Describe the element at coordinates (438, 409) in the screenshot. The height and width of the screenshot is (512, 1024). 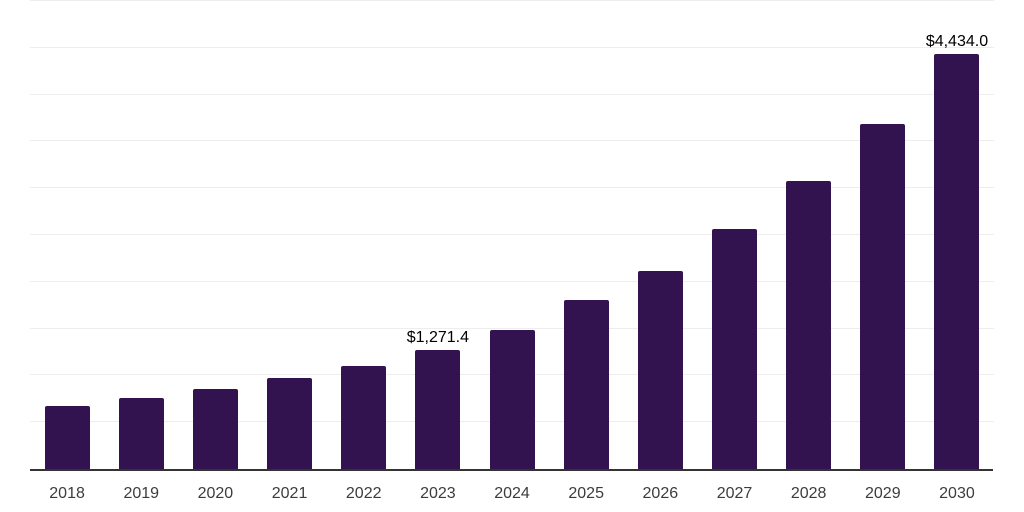
I see `bar-2023` at that location.